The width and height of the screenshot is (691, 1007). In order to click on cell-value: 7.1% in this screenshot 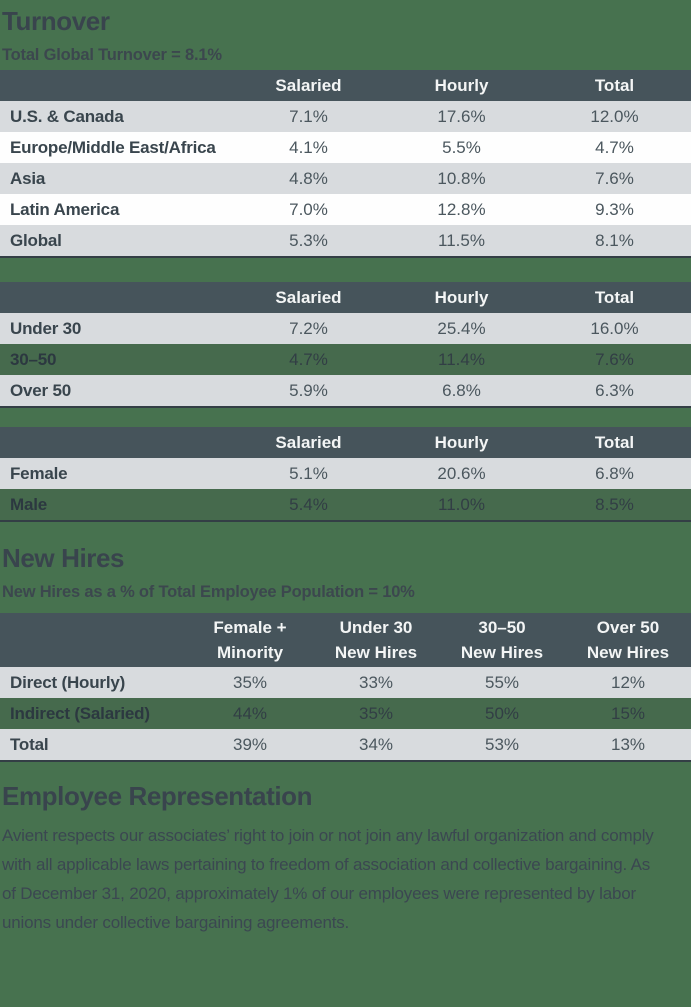, I will do `click(308, 116)`.